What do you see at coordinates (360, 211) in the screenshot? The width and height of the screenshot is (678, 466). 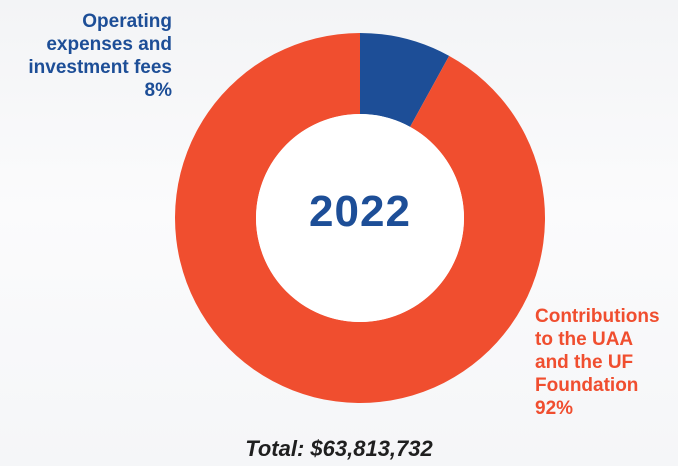 I see `chart-year-title: 2022` at bounding box center [360, 211].